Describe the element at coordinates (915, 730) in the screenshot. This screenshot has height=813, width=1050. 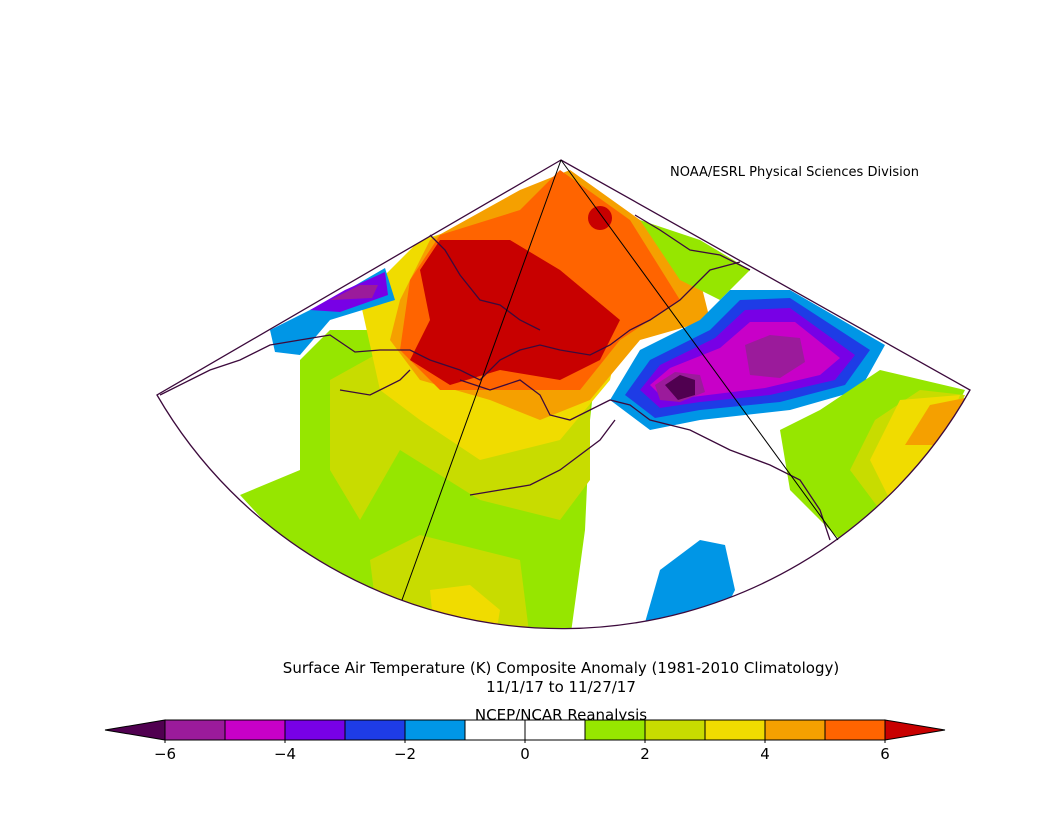
I see `colorbar-high` at that location.